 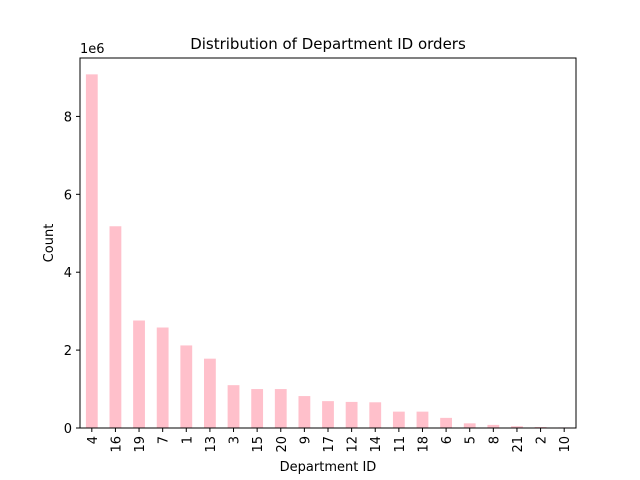 I want to click on y-tick-label: 0, so click(x=68, y=429).